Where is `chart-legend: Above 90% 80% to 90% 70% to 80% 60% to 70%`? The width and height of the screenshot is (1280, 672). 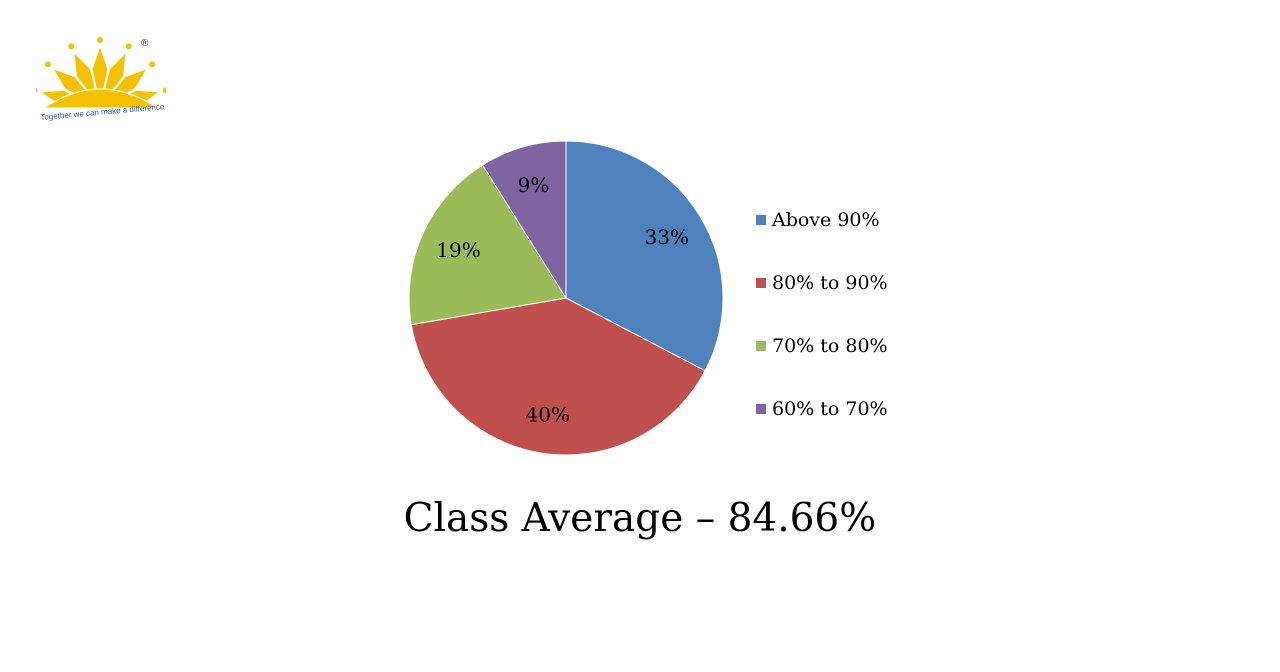 chart-legend: Above 90% 80% to 90% 70% to 80% 60% to 70% is located at coordinates (822, 331).